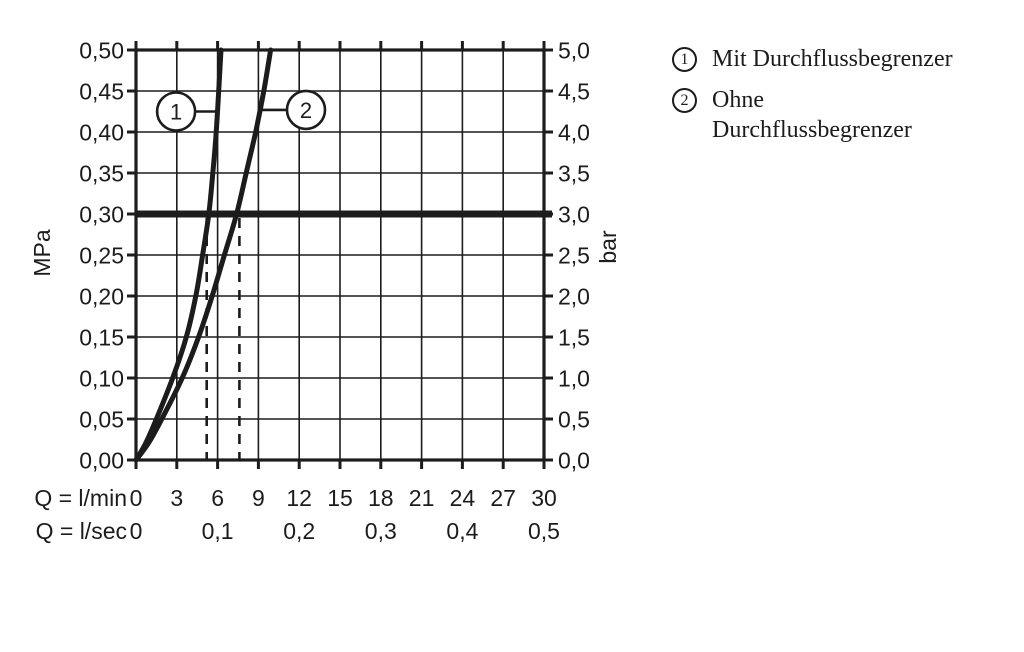  I want to click on mpa-tick-label: 0,25, so click(101, 255).